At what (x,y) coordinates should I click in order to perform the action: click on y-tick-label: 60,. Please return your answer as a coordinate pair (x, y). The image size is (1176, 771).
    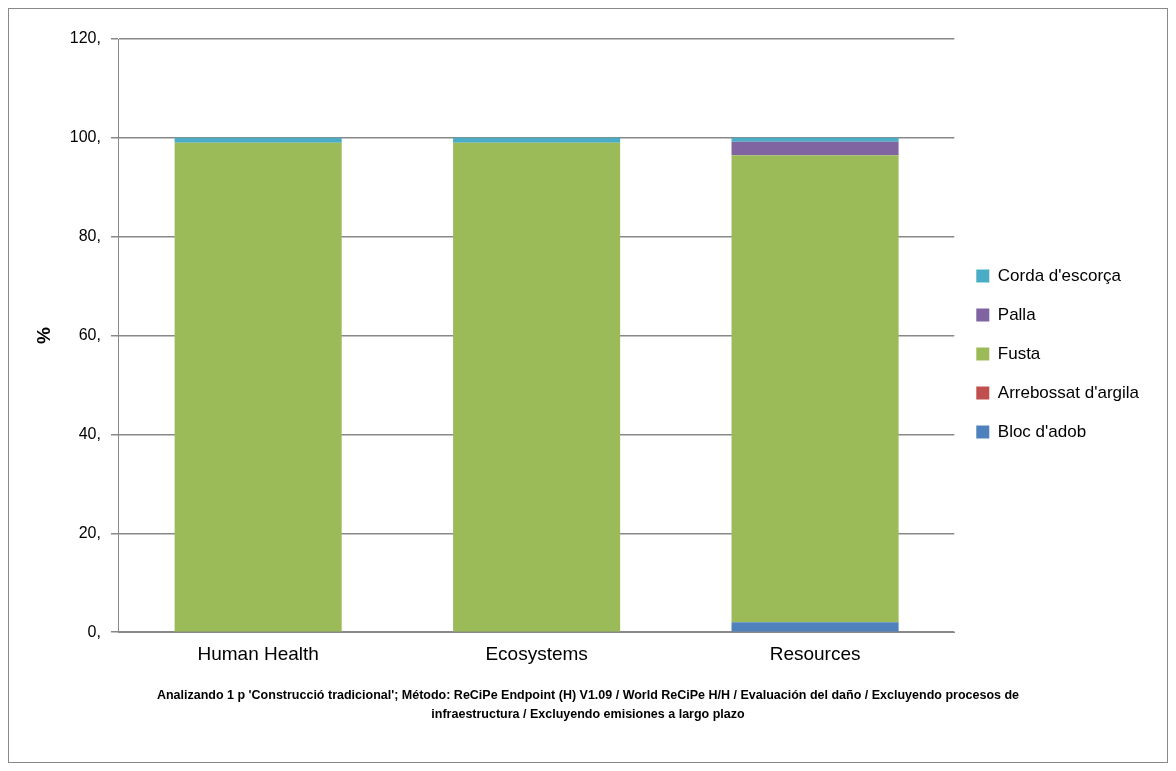
    Looking at the image, I should click on (89, 335).